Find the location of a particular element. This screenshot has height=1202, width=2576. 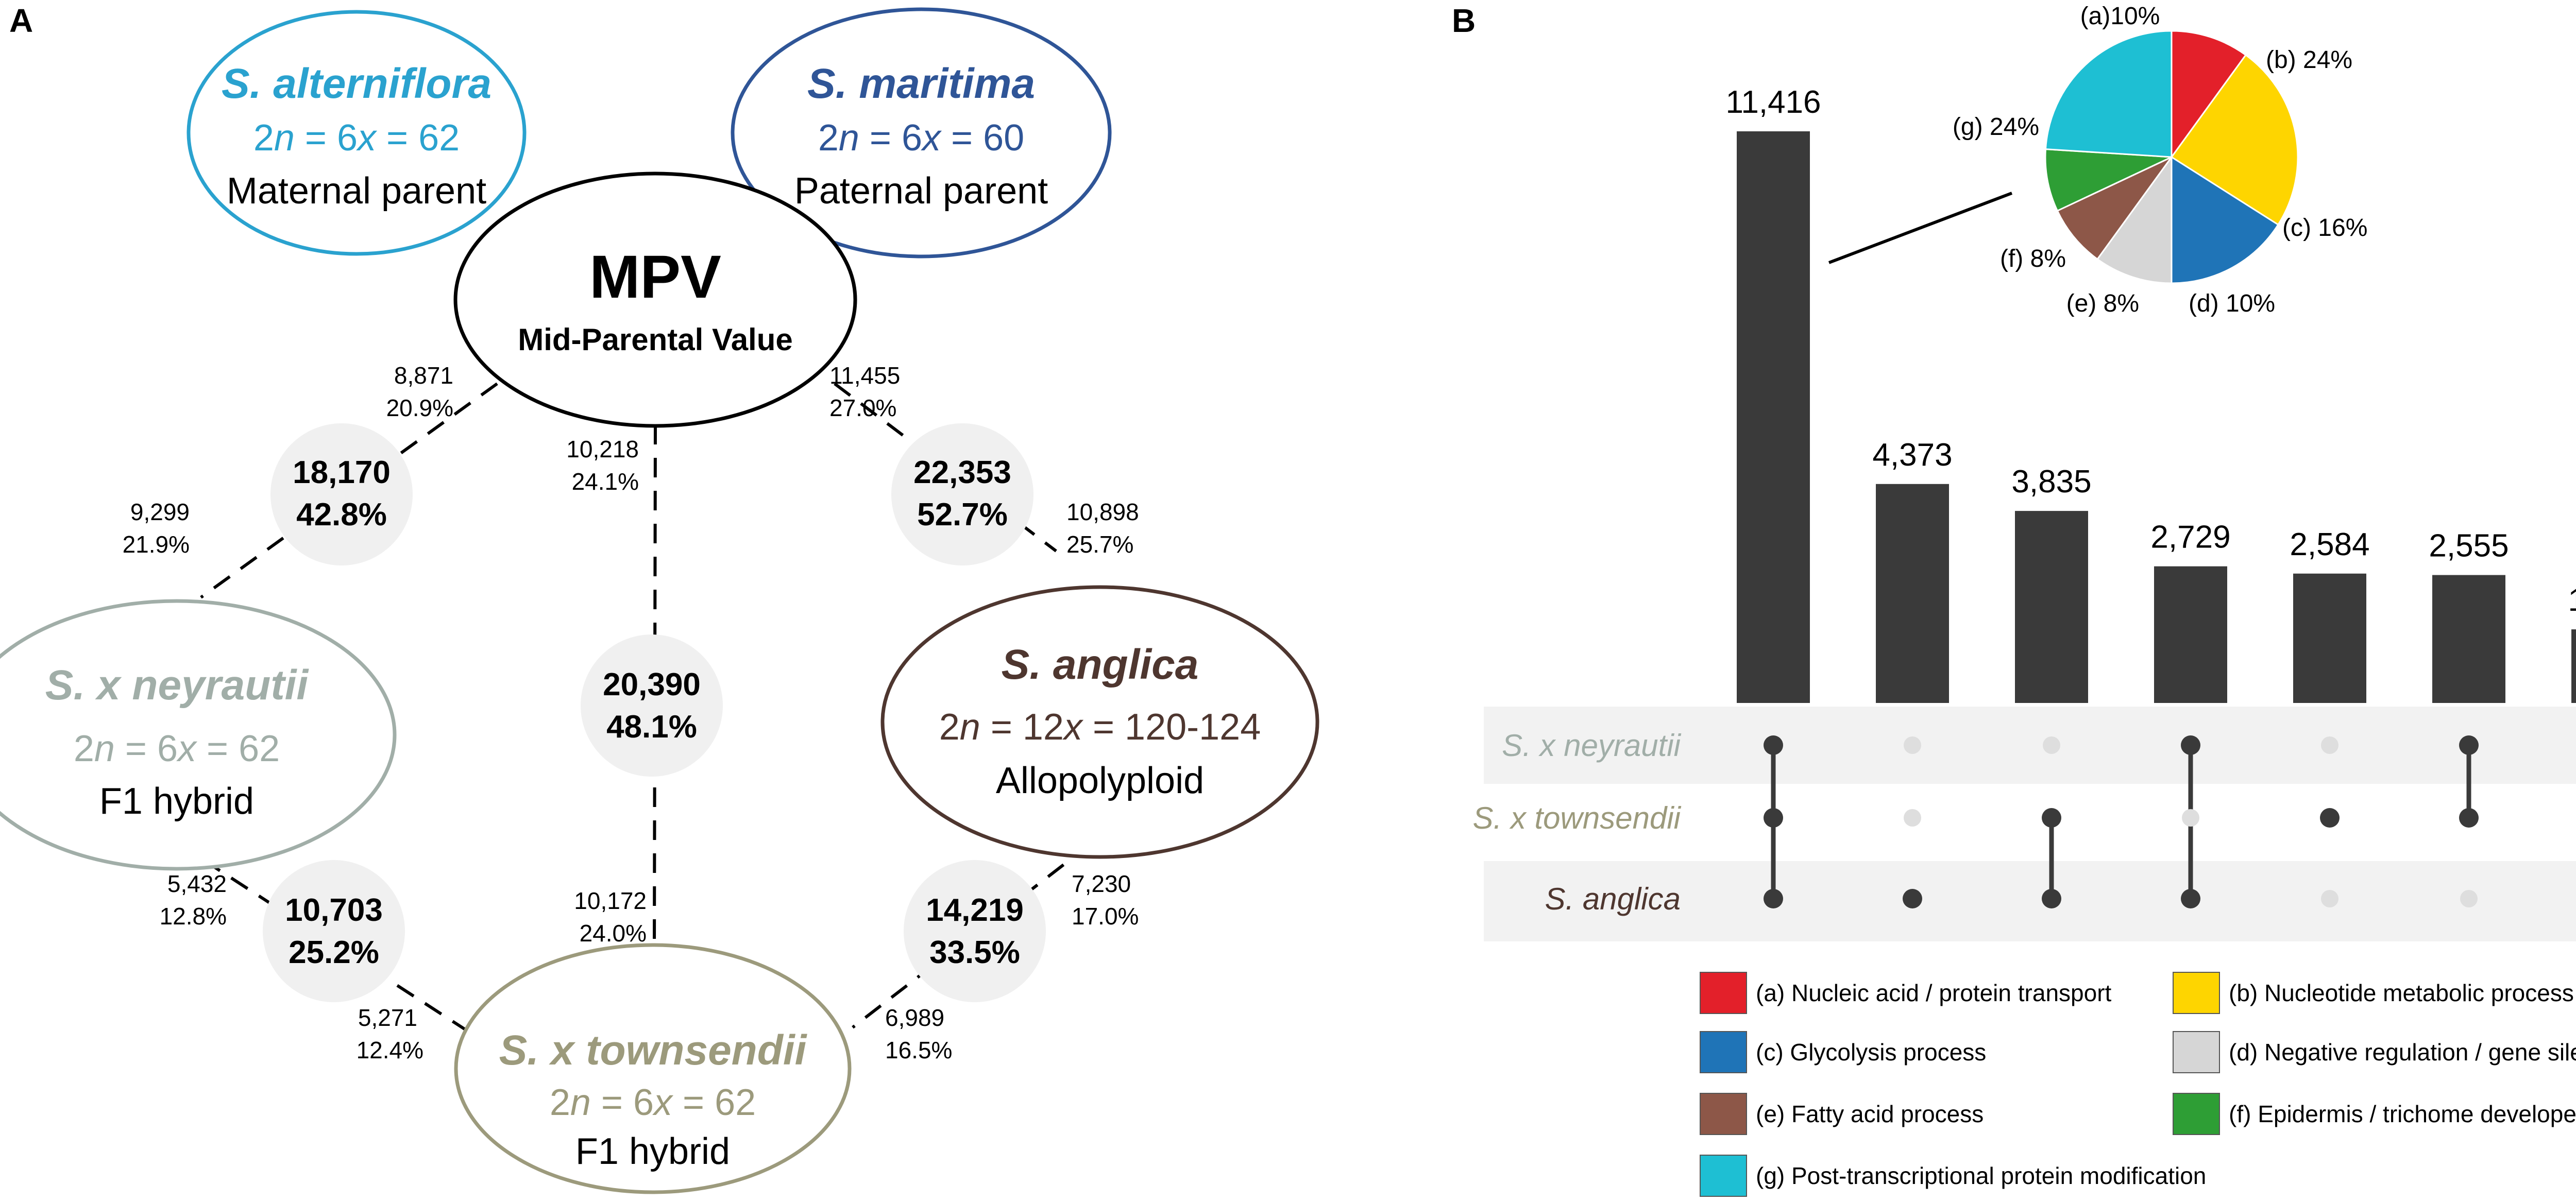

node-mpv: MPV Mid-Parental Value is located at coordinates (655, 299).